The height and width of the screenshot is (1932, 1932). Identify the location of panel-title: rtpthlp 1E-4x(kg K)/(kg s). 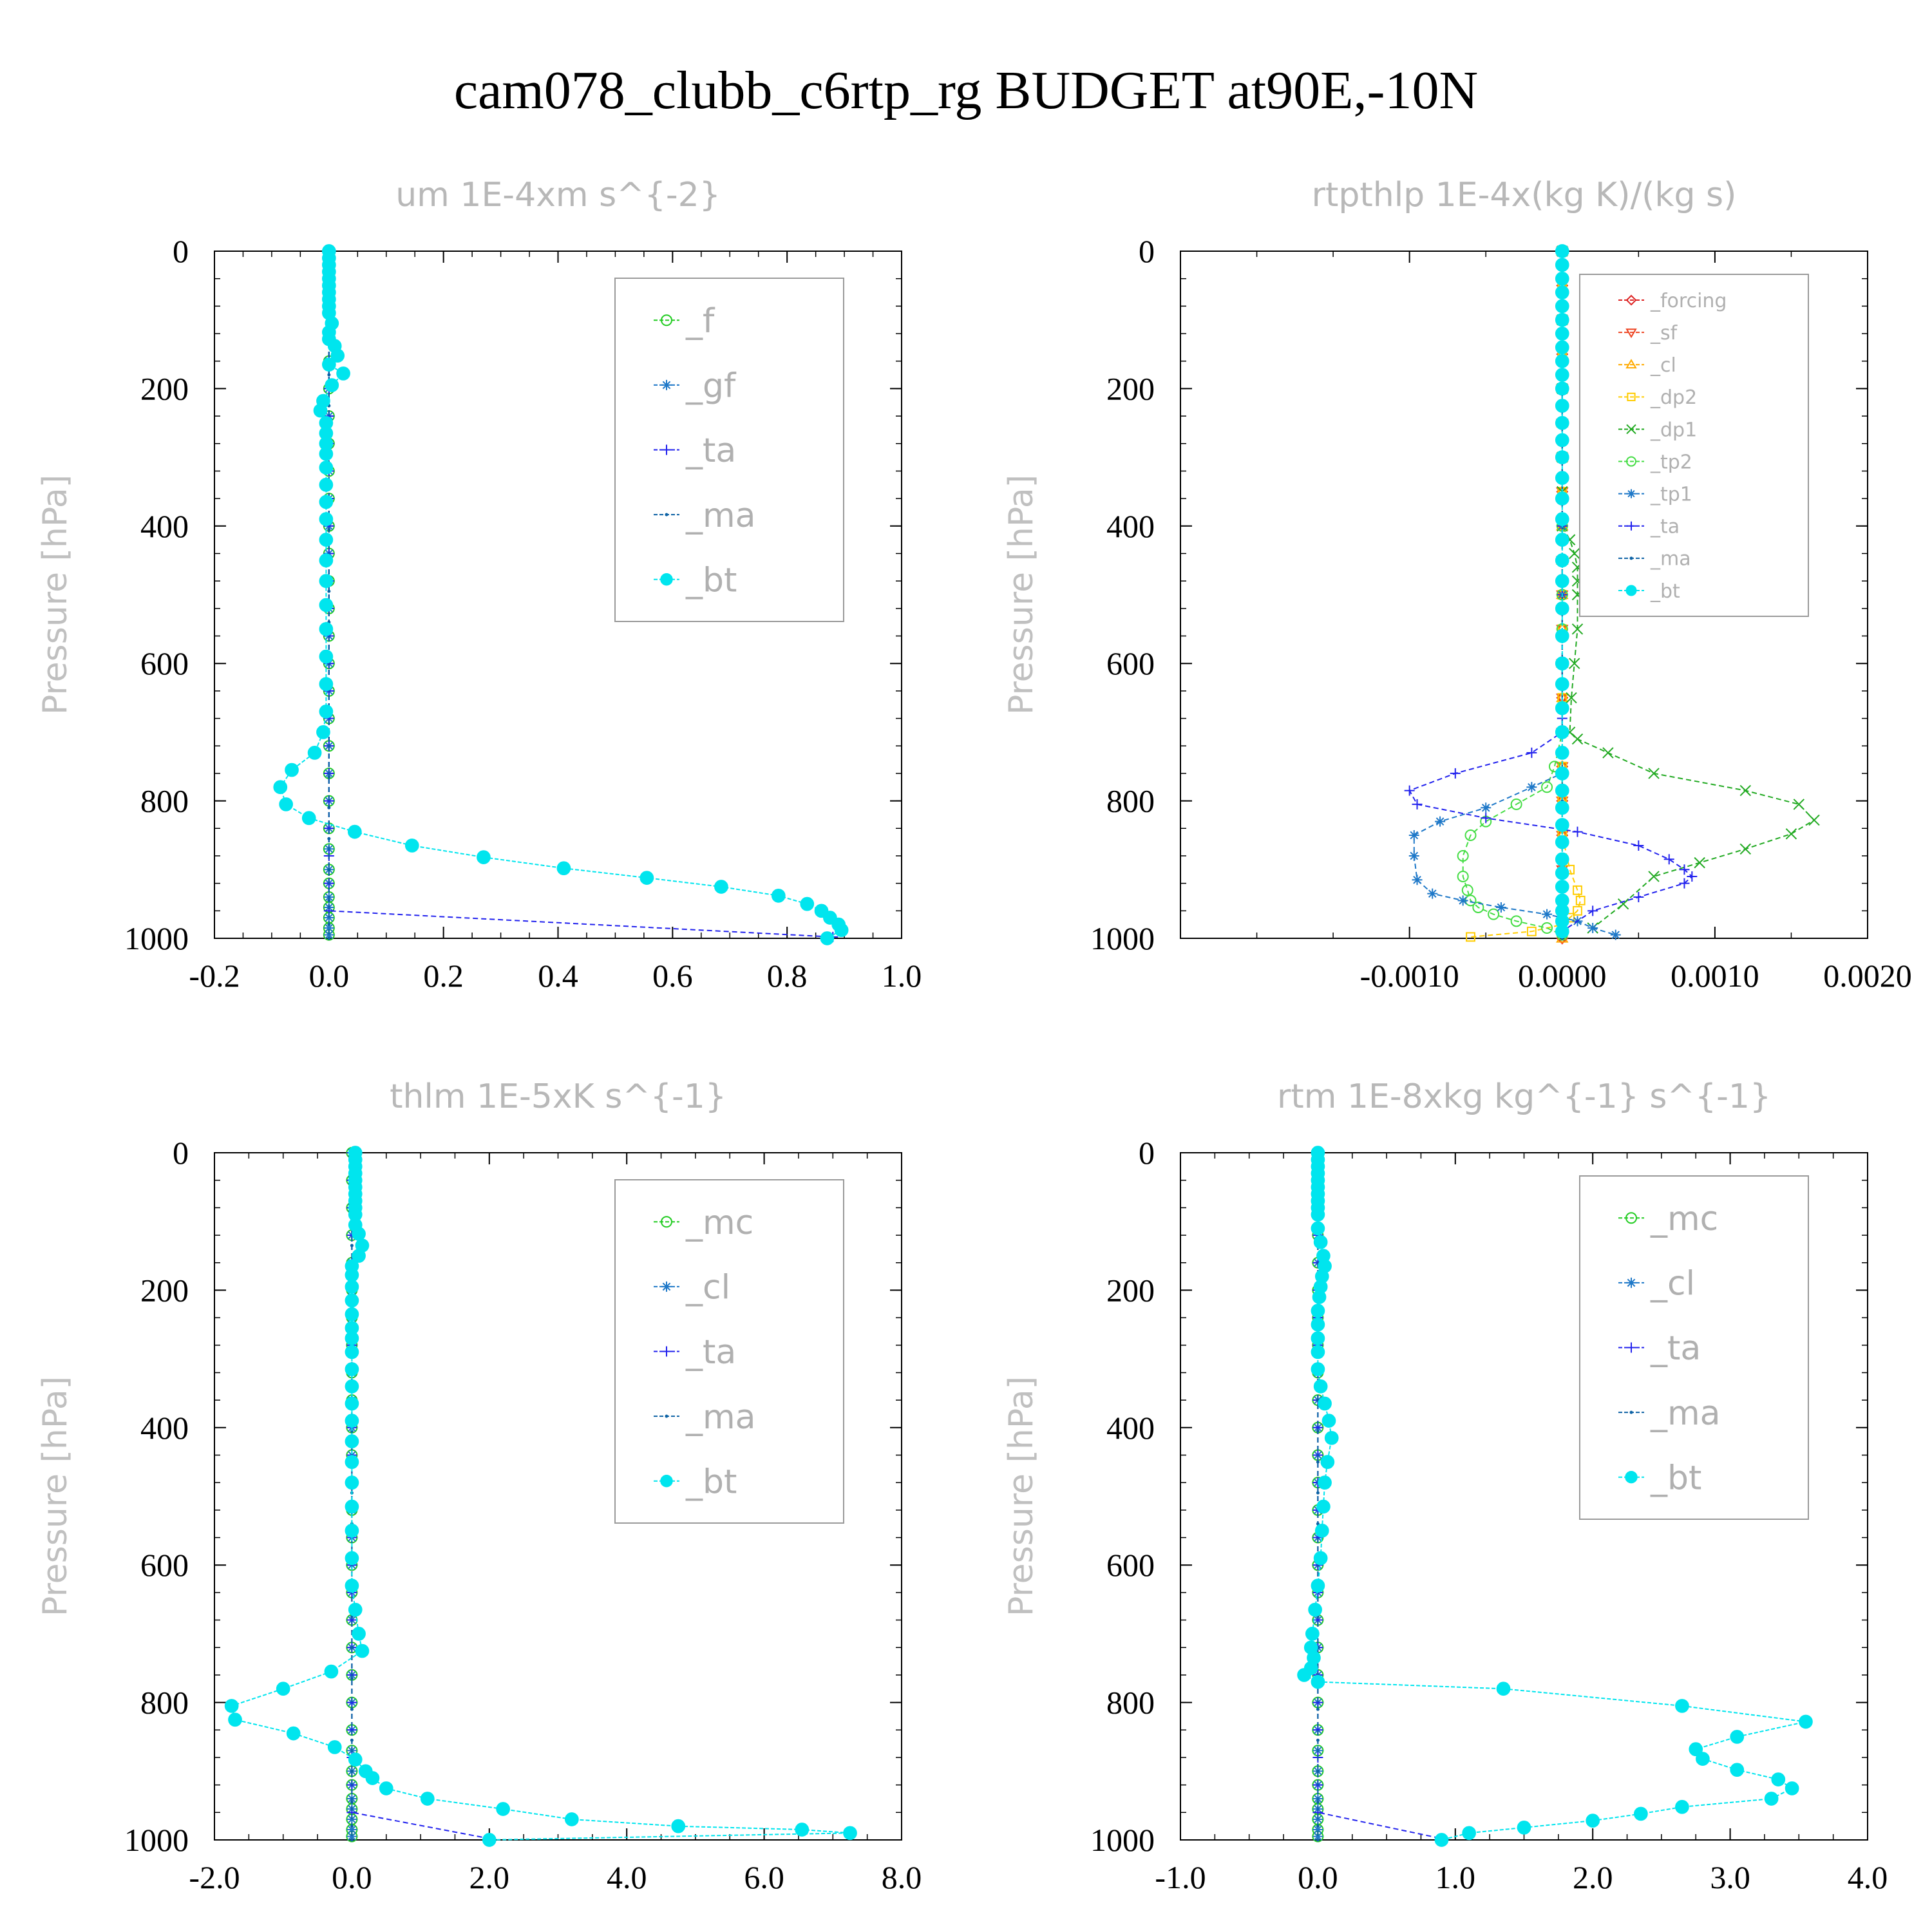
(1525, 195).